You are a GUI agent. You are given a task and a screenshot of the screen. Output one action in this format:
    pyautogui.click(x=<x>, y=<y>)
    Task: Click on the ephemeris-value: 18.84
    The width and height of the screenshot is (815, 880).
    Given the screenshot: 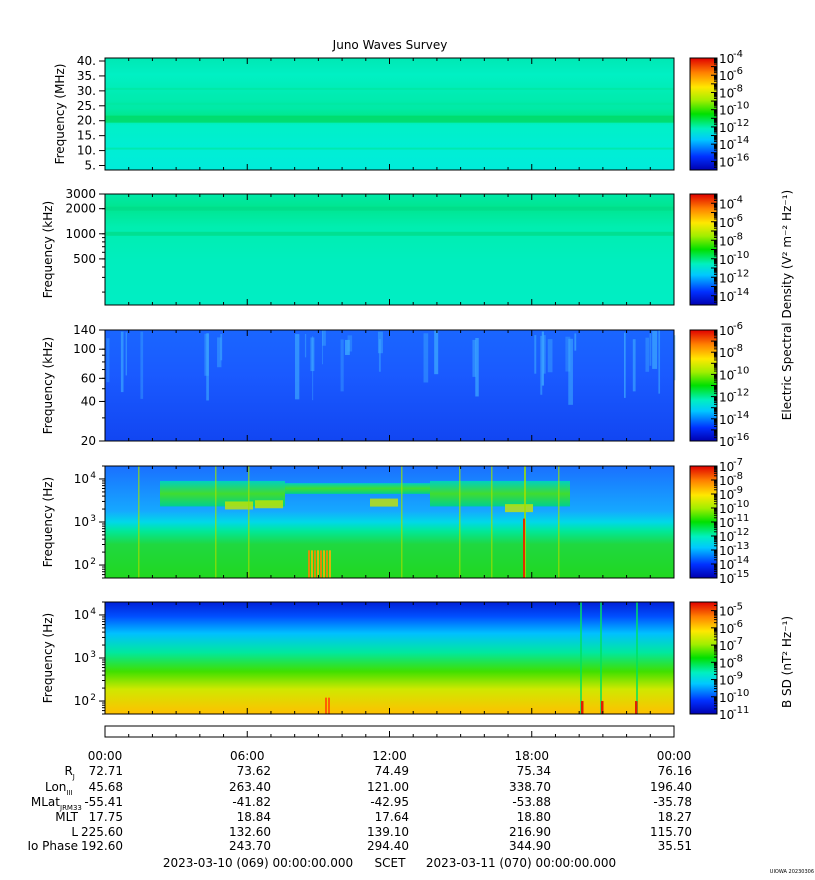 What is the action you would take?
    pyautogui.click(x=254, y=817)
    